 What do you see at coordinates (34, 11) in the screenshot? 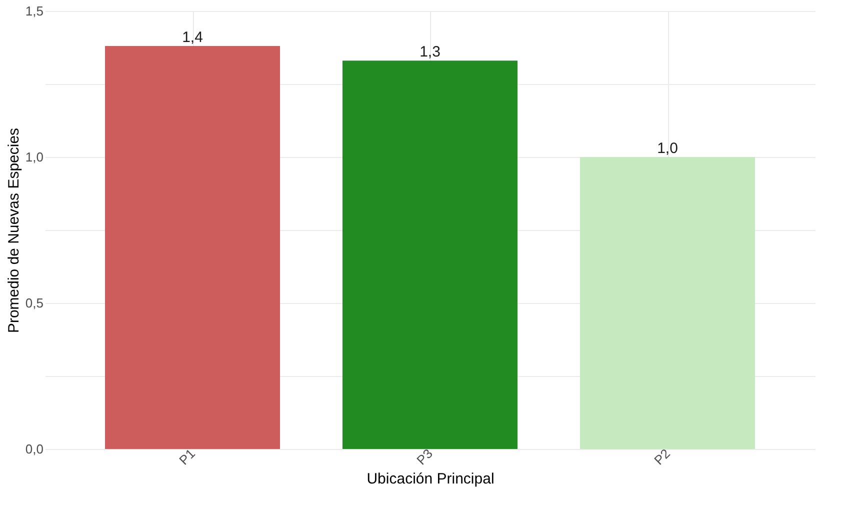
I see `y-tick-label: 1,5` at bounding box center [34, 11].